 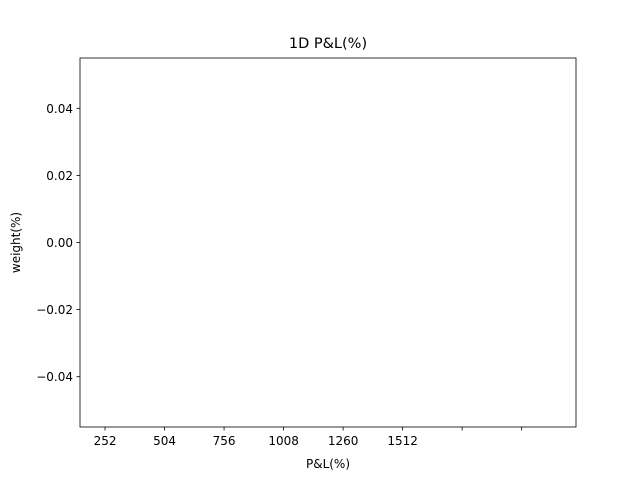 What do you see at coordinates (105, 441) in the screenshot?
I see `x-tick-label: 252` at bounding box center [105, 441].